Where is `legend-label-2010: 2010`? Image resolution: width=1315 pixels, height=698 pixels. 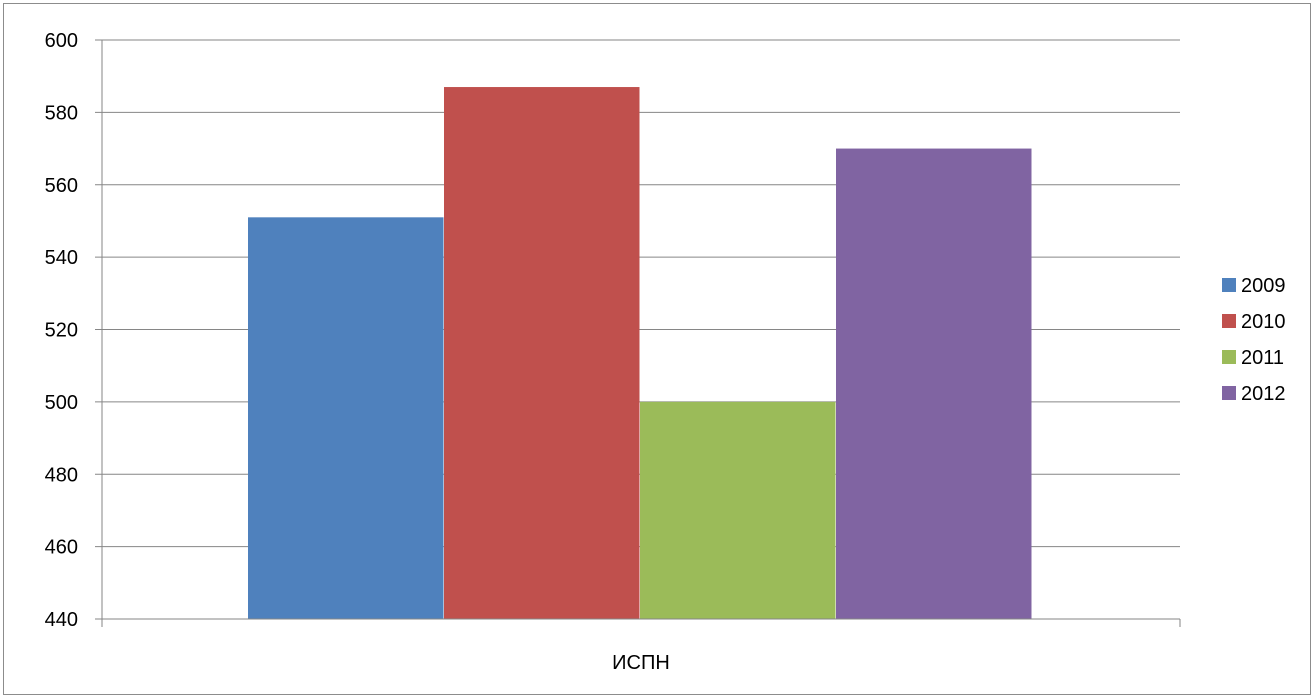
legend-label-2010: 2010 is located at coordinates (1263, 322).